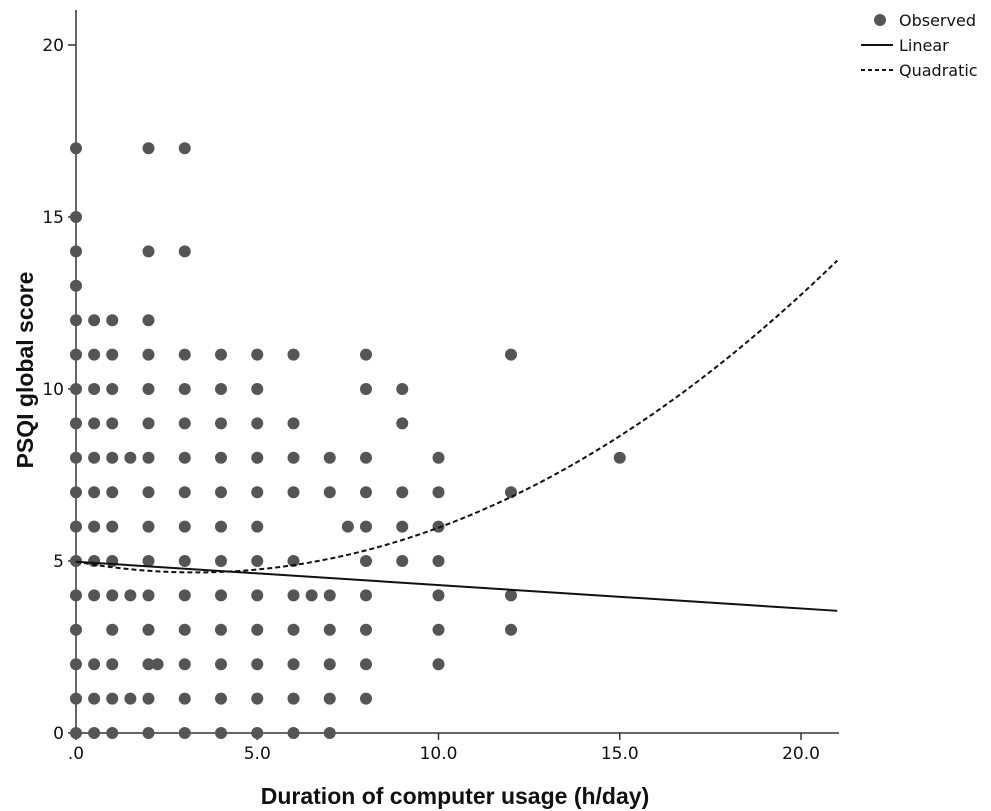 The height and width of the screenshot is (811, 991). I want to click on y-axis-title: PSQI global score, so click(25, 370).